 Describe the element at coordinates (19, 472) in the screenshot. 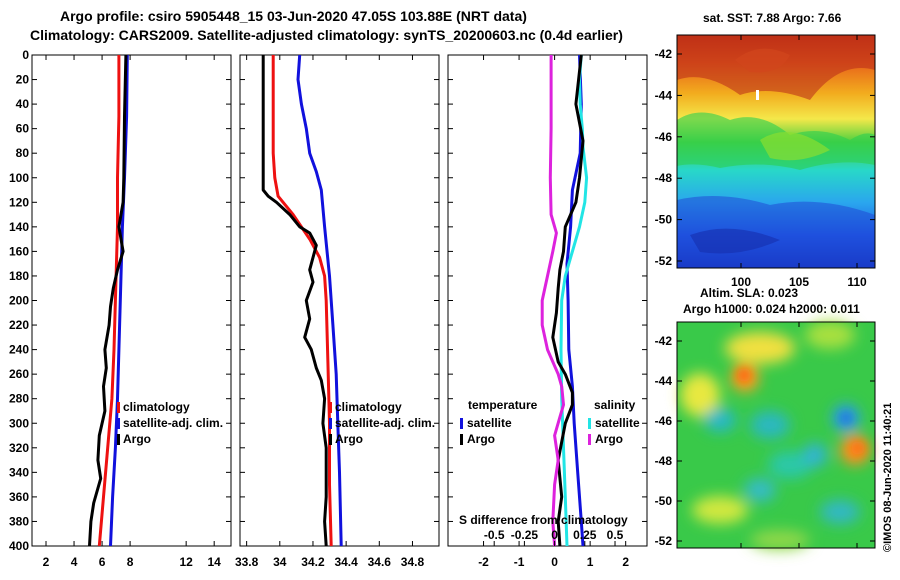

I see `depth-tick-label: 340` at that location.